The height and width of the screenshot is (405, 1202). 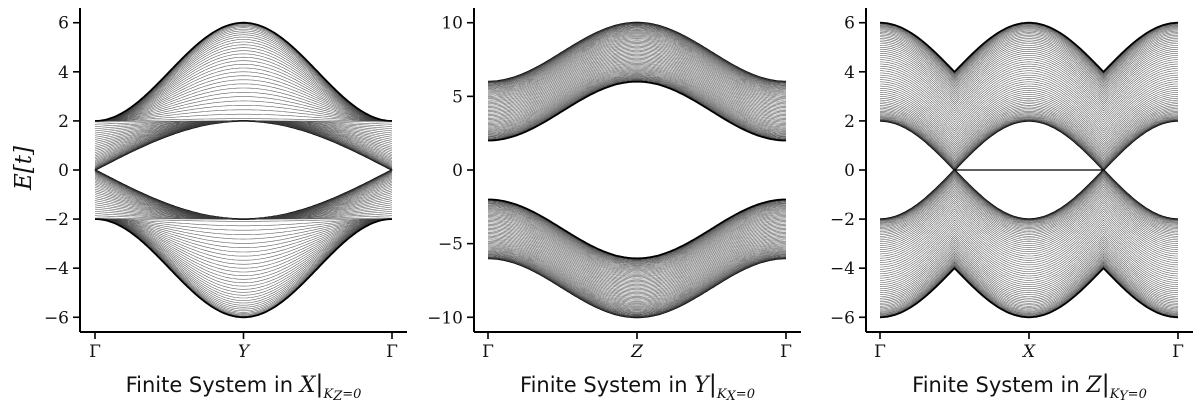 What do you see at coordinates (488, 352) in the screenshot?
I see `x-tick-label: Γ` at bounding box center [488, 352].